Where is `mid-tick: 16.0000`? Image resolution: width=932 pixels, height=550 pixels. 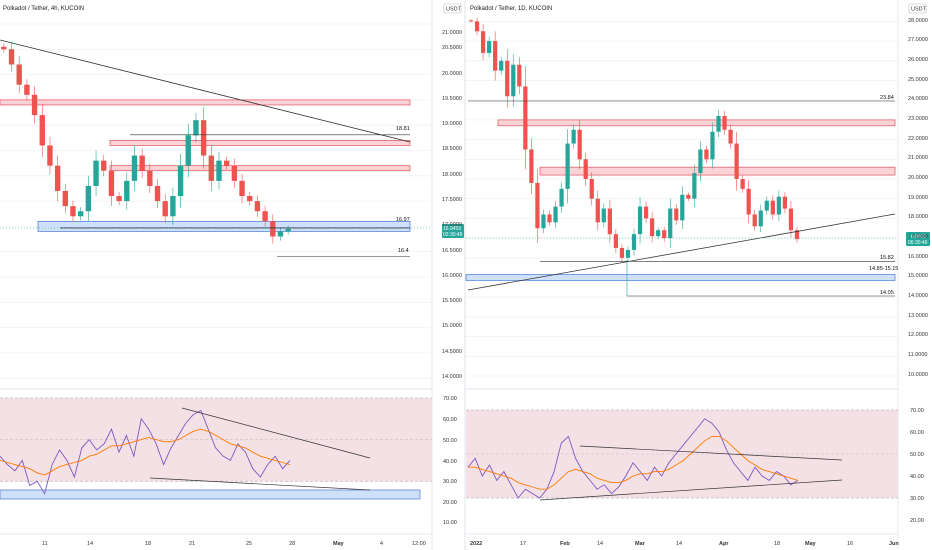 mid-tick: 16.0000 is located at coordinates (452, 276).